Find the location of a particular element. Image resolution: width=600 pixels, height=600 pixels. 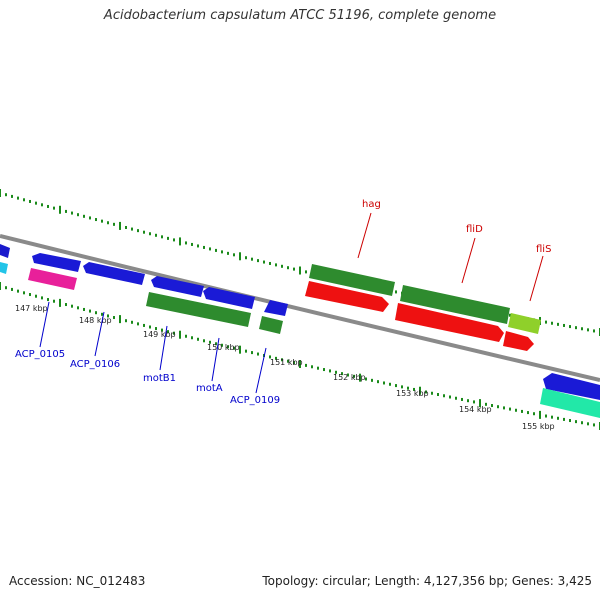

label-motb1: motB1 is located at coordinates (159, 378).